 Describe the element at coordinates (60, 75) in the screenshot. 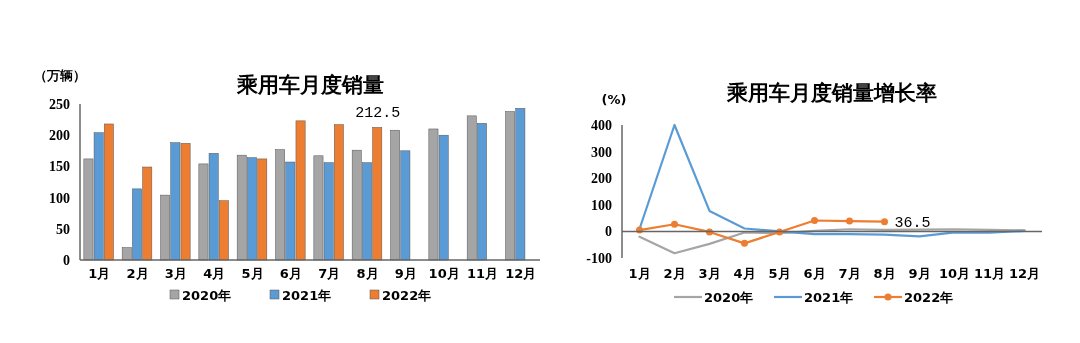

I see `y-axis-title: （万辆）` at that location.